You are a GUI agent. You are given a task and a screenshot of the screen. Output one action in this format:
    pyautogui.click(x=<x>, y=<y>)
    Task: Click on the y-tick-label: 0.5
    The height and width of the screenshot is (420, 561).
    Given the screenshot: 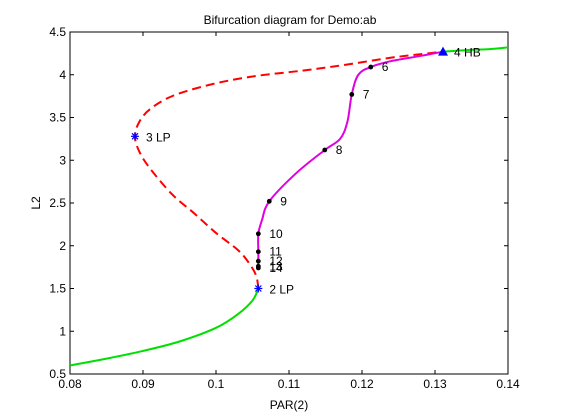 What is the action you would take?
    pyautogui.click(x=57, y=374)
    